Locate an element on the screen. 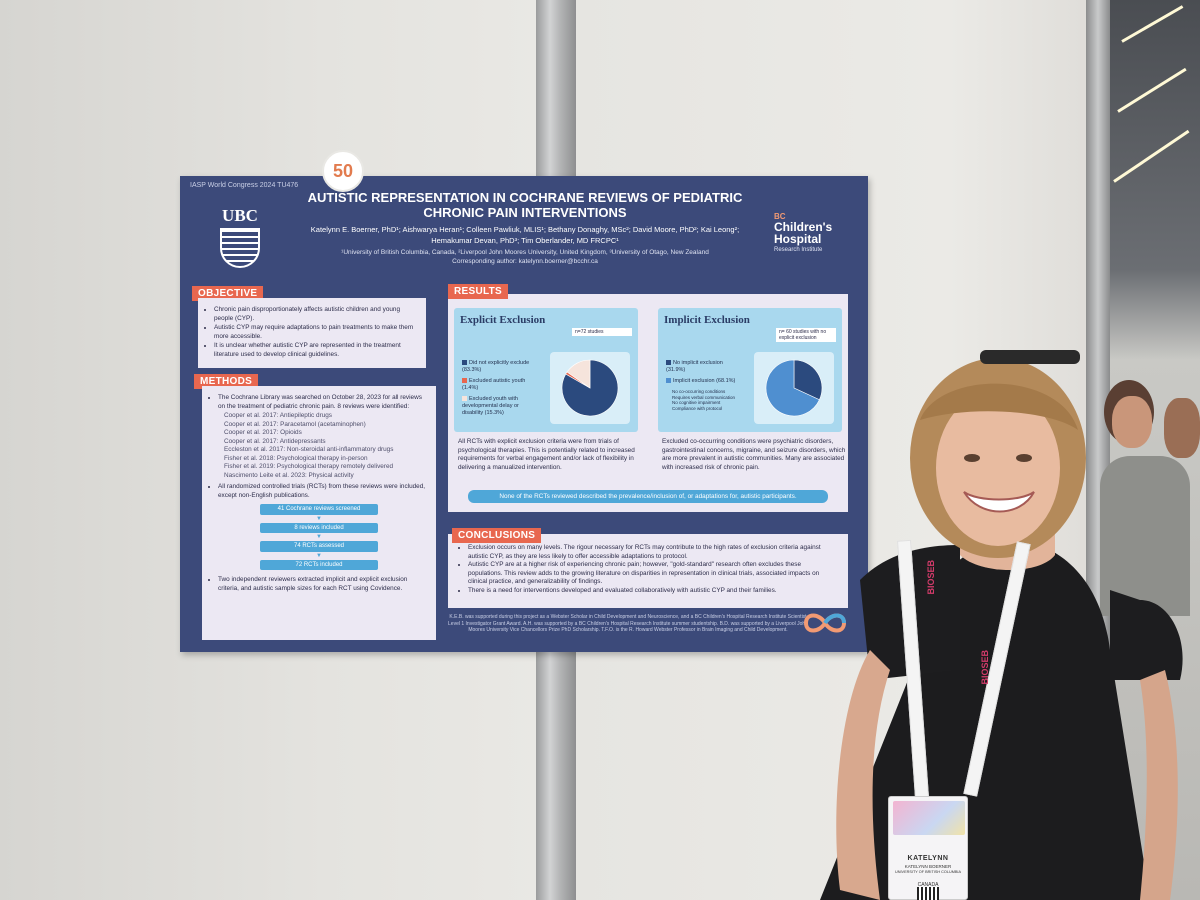  infinity-icon is located at coordinates (825, 623).